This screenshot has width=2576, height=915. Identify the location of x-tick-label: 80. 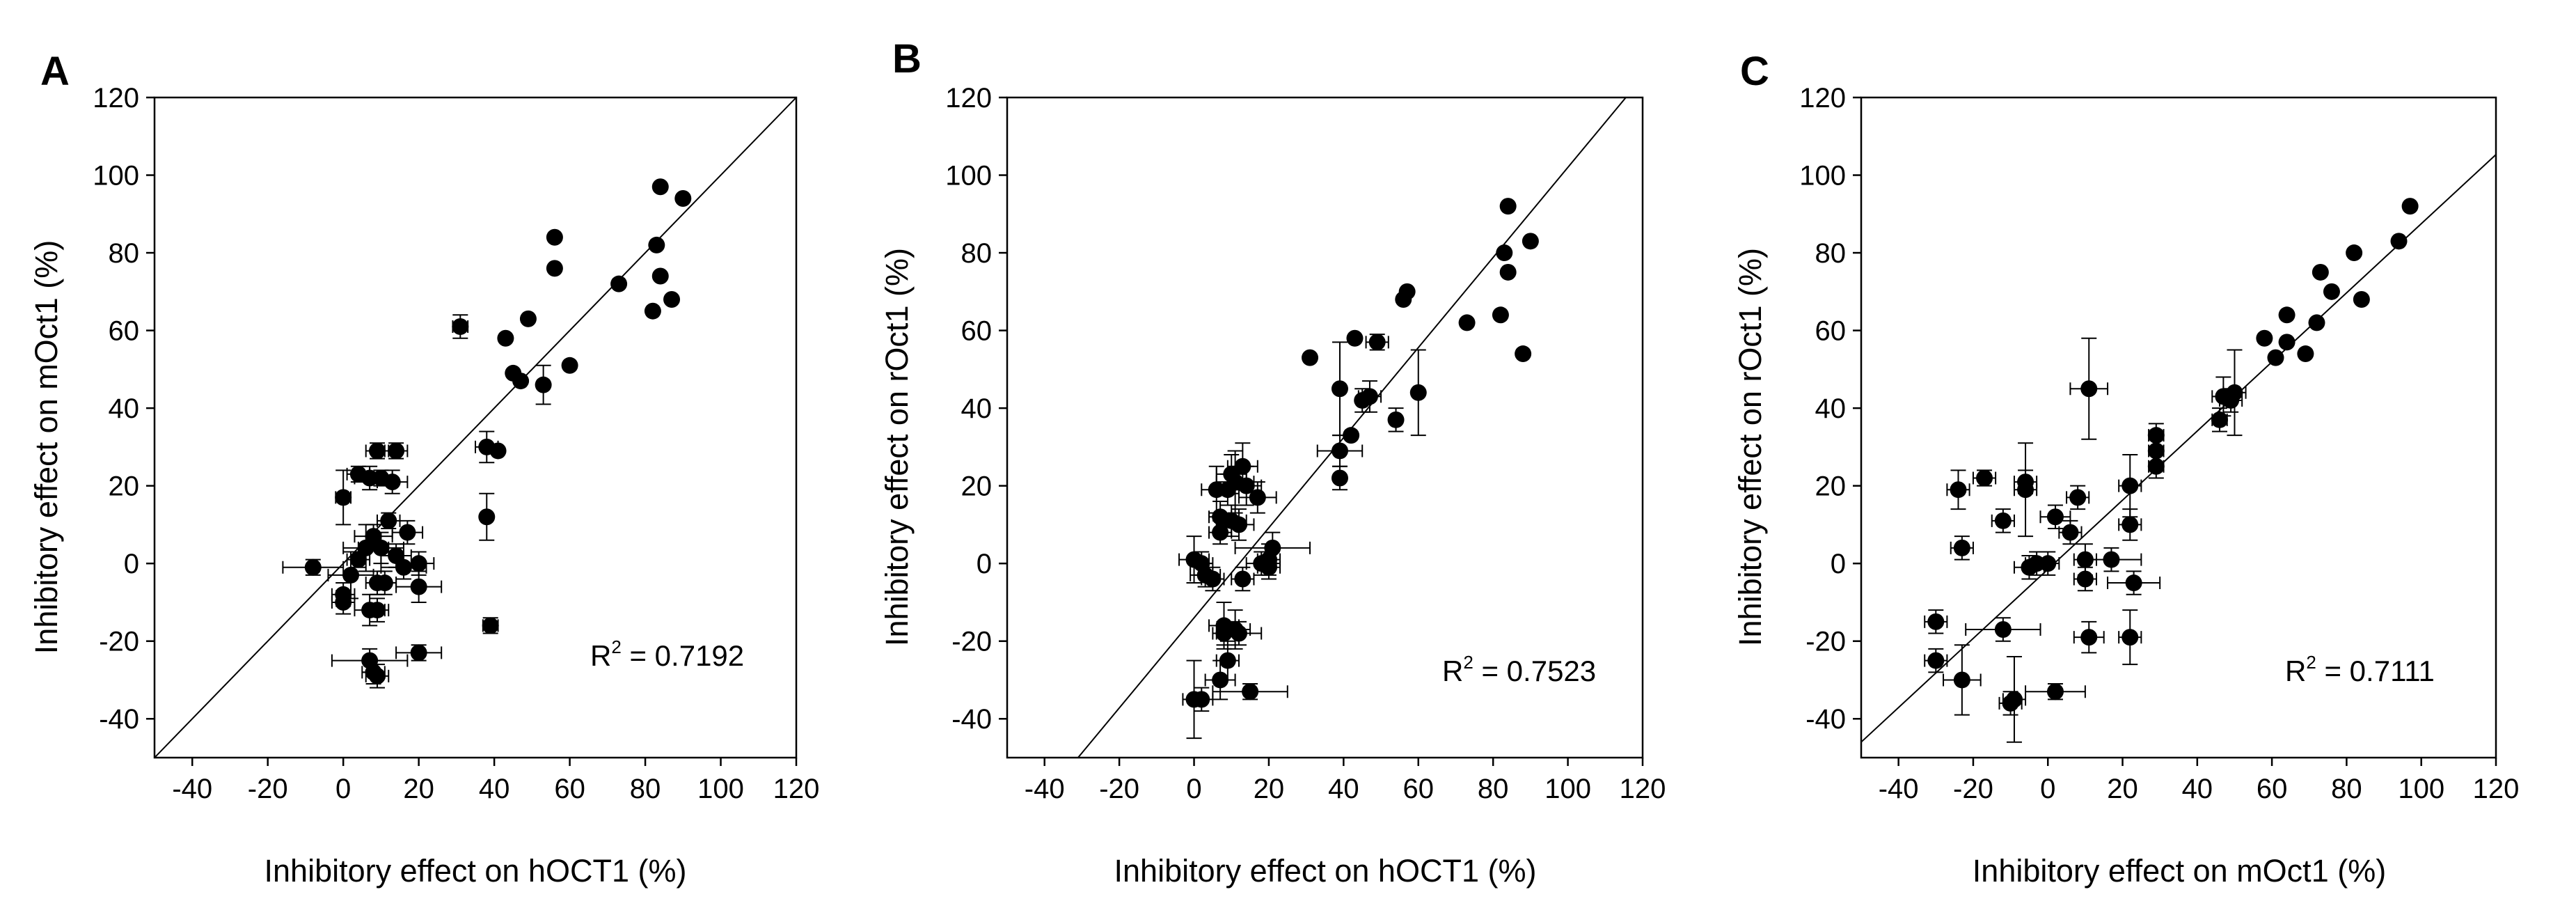
(2346, 789).